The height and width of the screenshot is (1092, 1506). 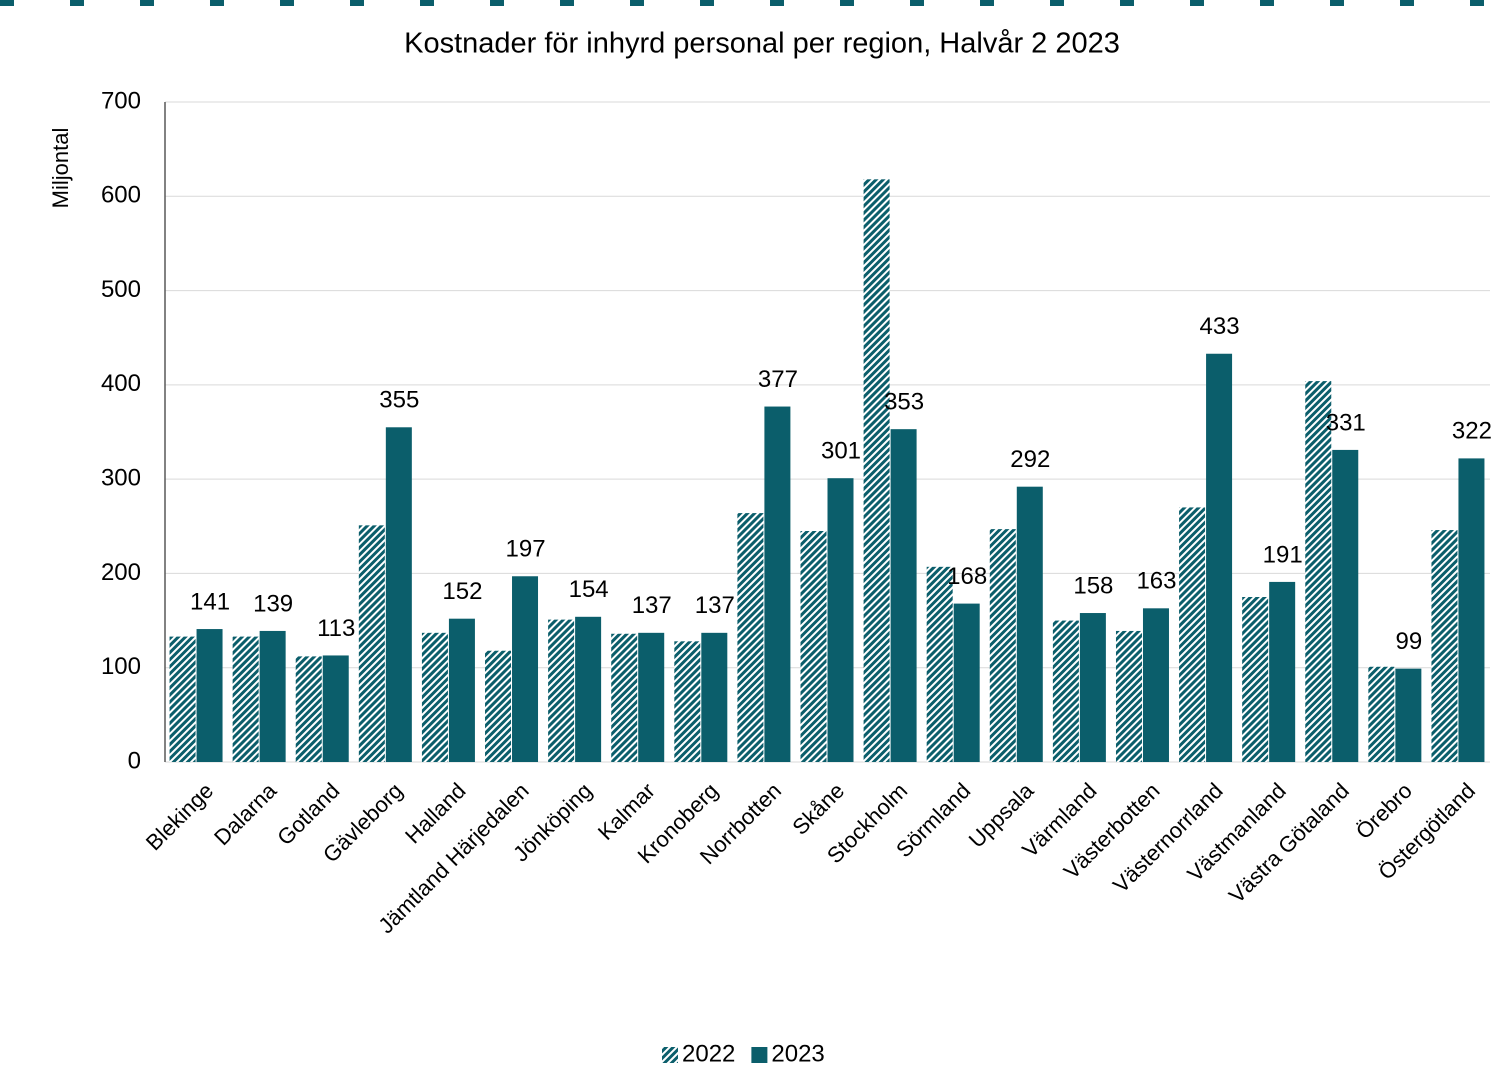 I want to click on y-tick-label: 0, so click(x=134, y=760).